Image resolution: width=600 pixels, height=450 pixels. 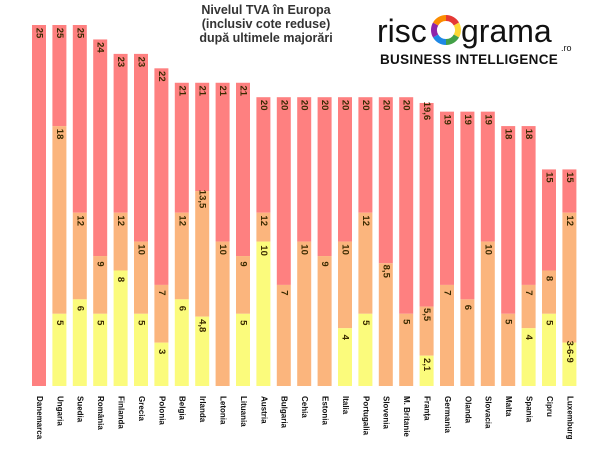 I want to click on value-label-low-10: 5, so click(x=242, y=323).